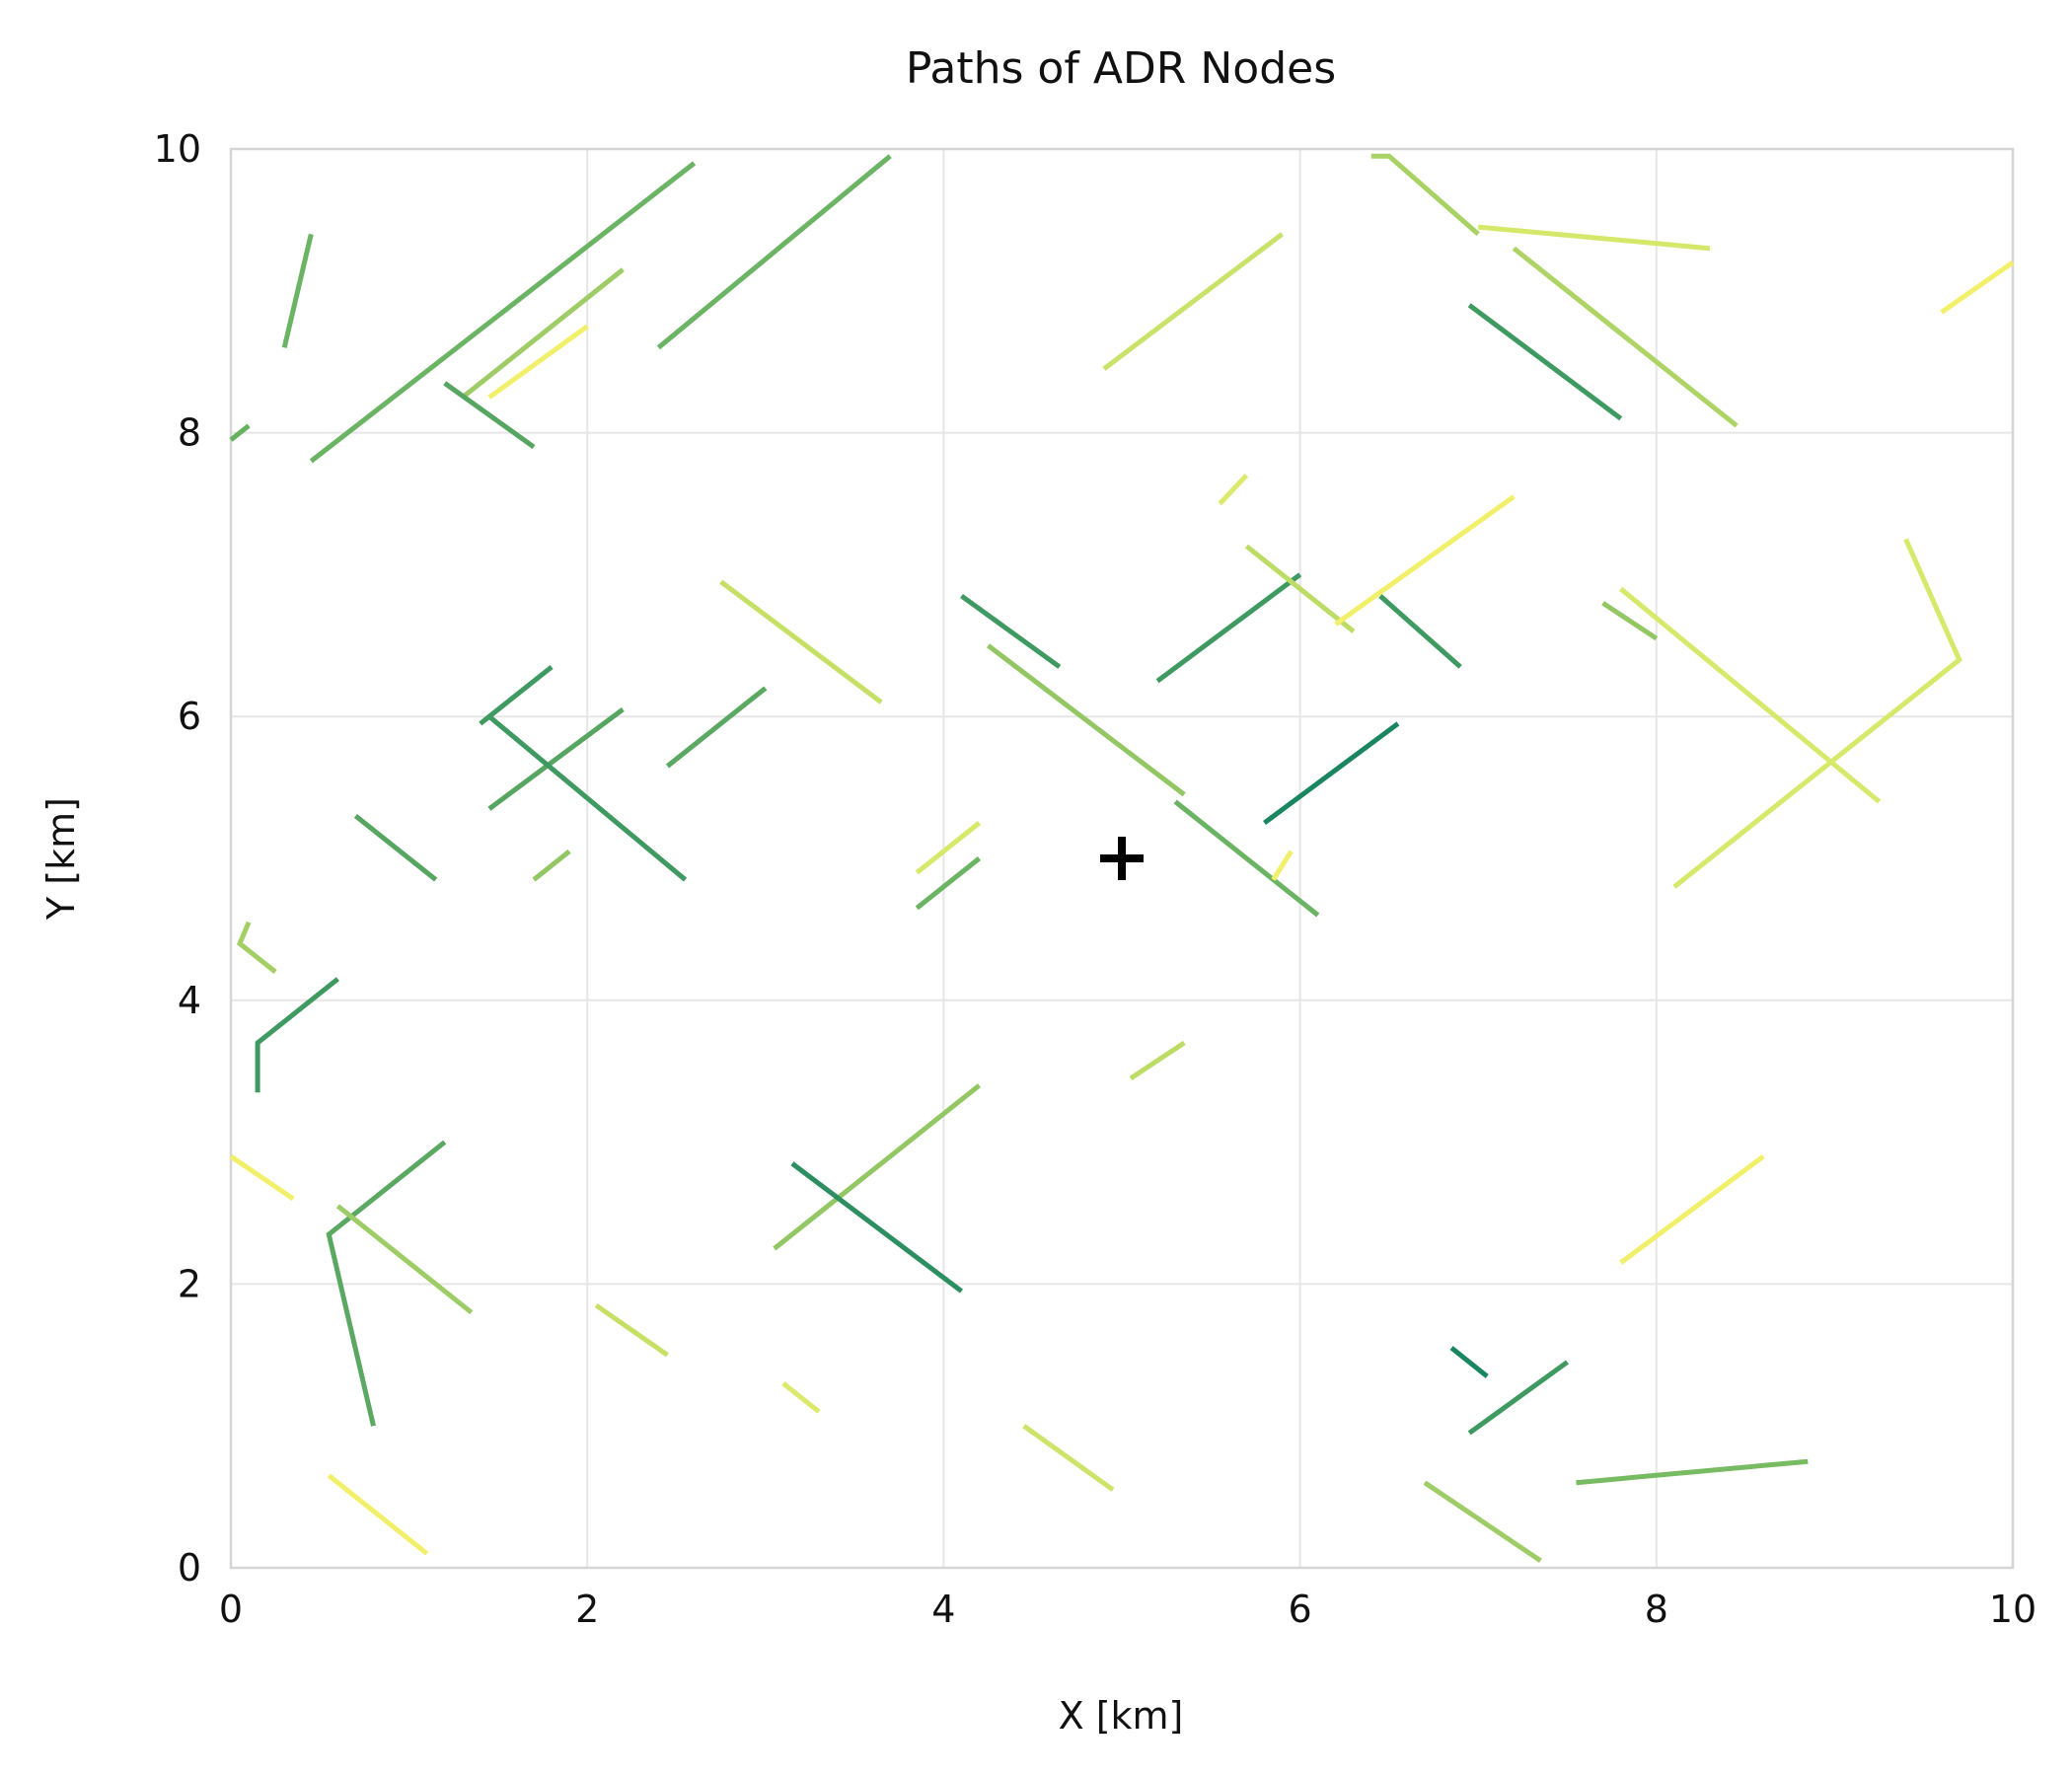 The height and width of the screenshot is (1776, 2072). What do you see at coordinates (1128, 1610) in the screenshot?
I see `x-tick-labels: 0 2 4 6 8 10` at bounding box center [1128, 1610].